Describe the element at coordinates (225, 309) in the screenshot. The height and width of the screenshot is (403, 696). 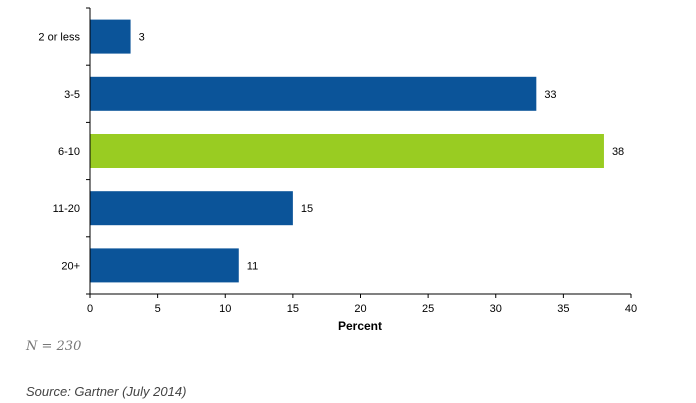
I see `x-tick-label: 10` at that location.